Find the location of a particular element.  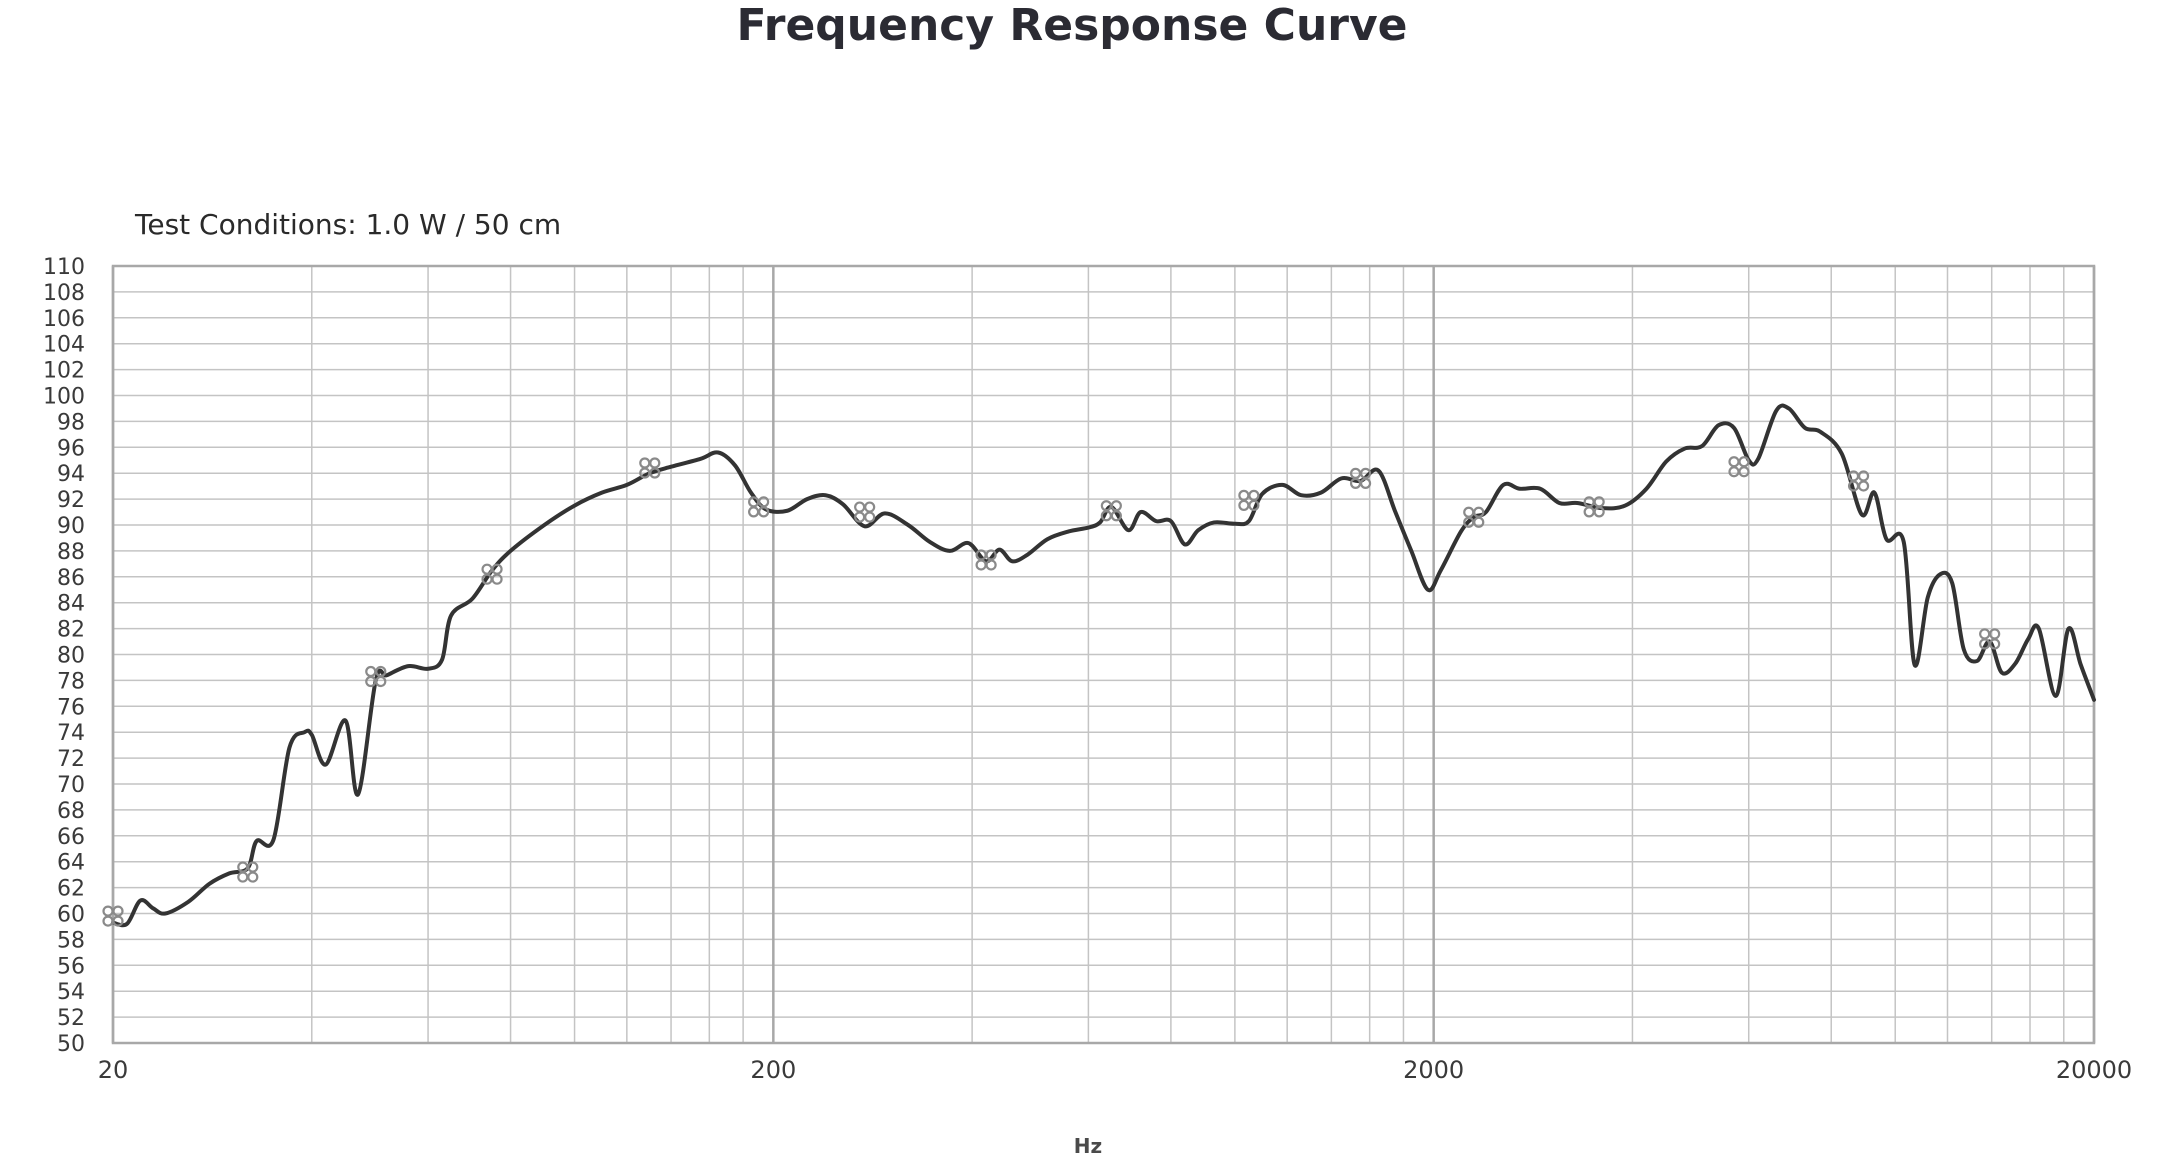

y-tick-label: 62 is located at coordinates (71, 889).